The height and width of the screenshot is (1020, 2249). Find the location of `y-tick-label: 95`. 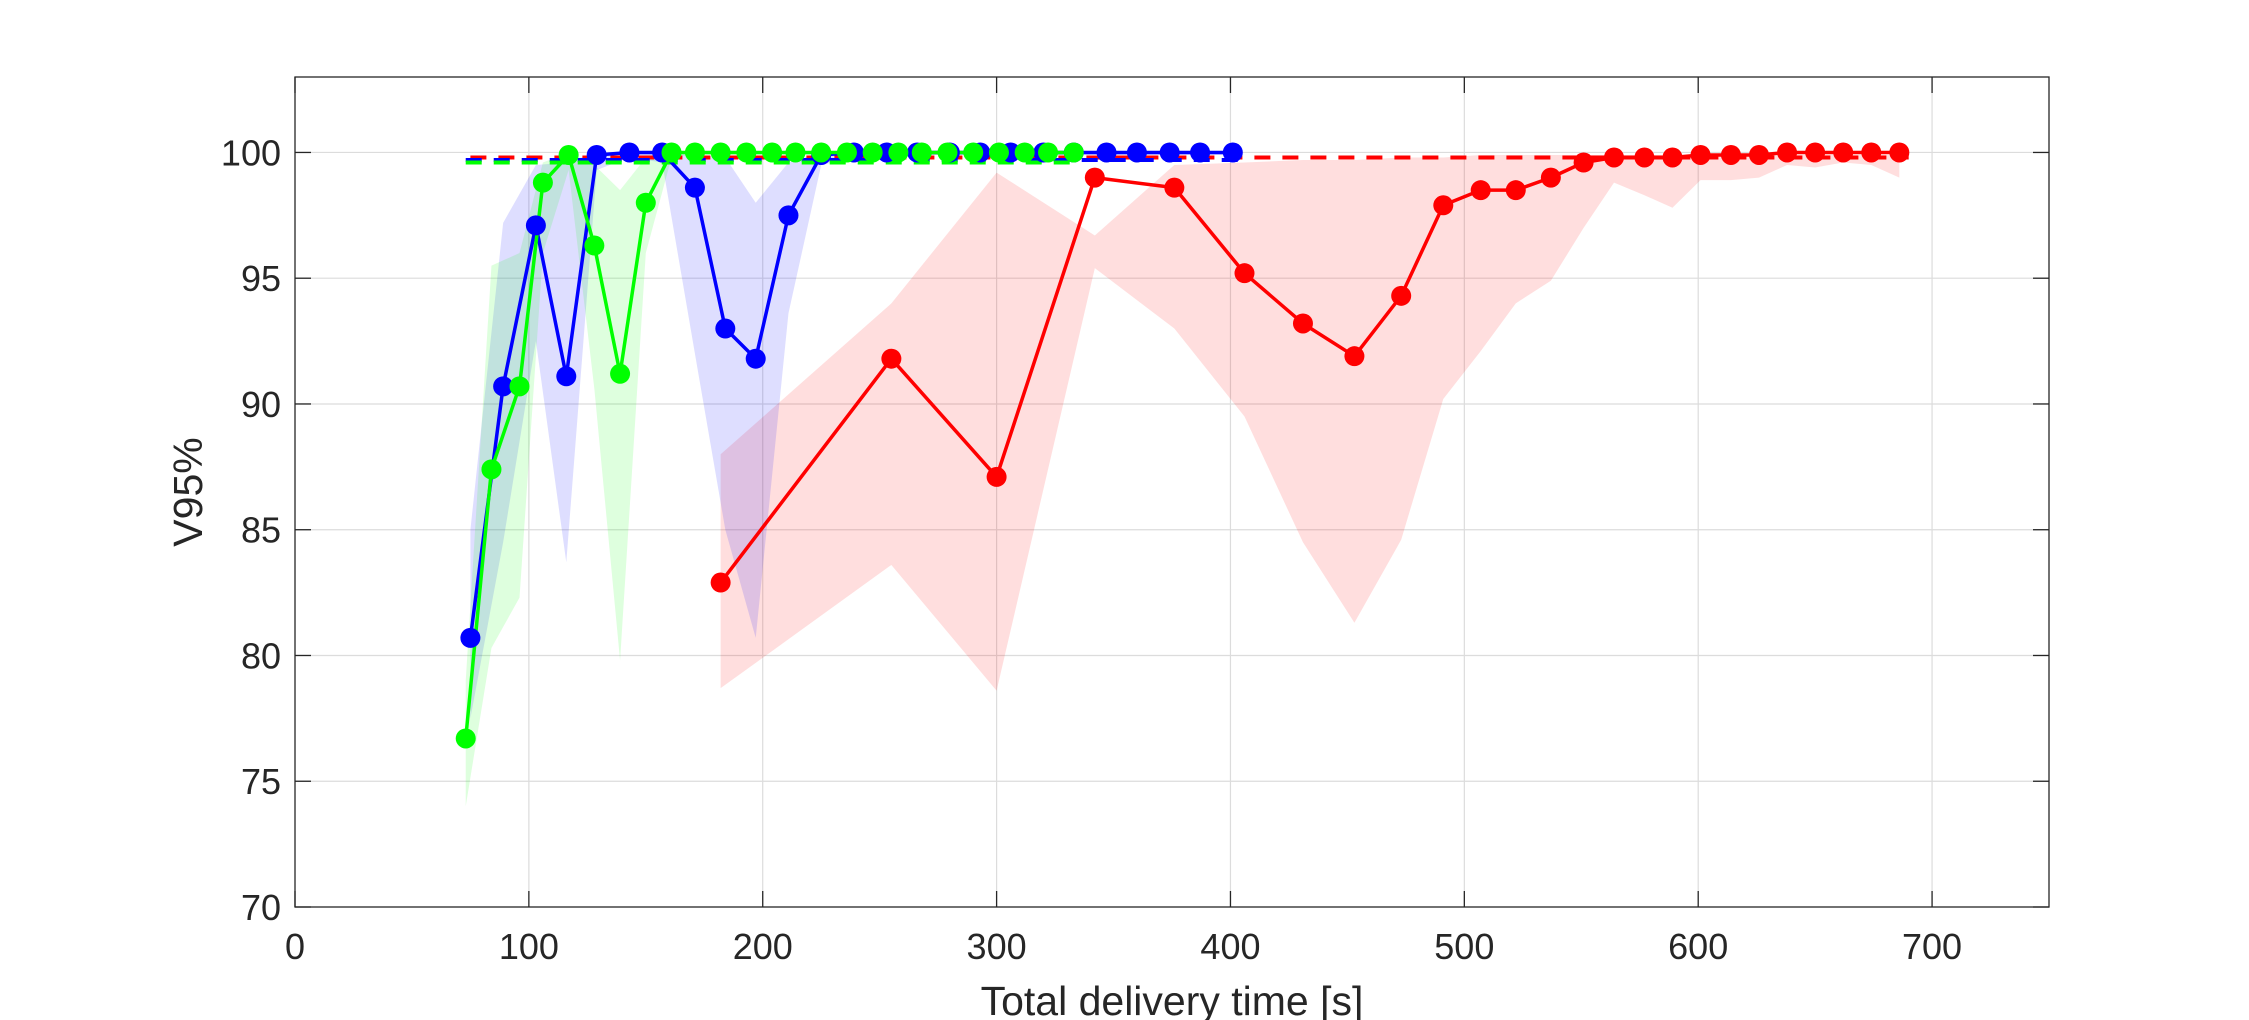

y-tick-label: 95 is located at coordinates (261, 278).